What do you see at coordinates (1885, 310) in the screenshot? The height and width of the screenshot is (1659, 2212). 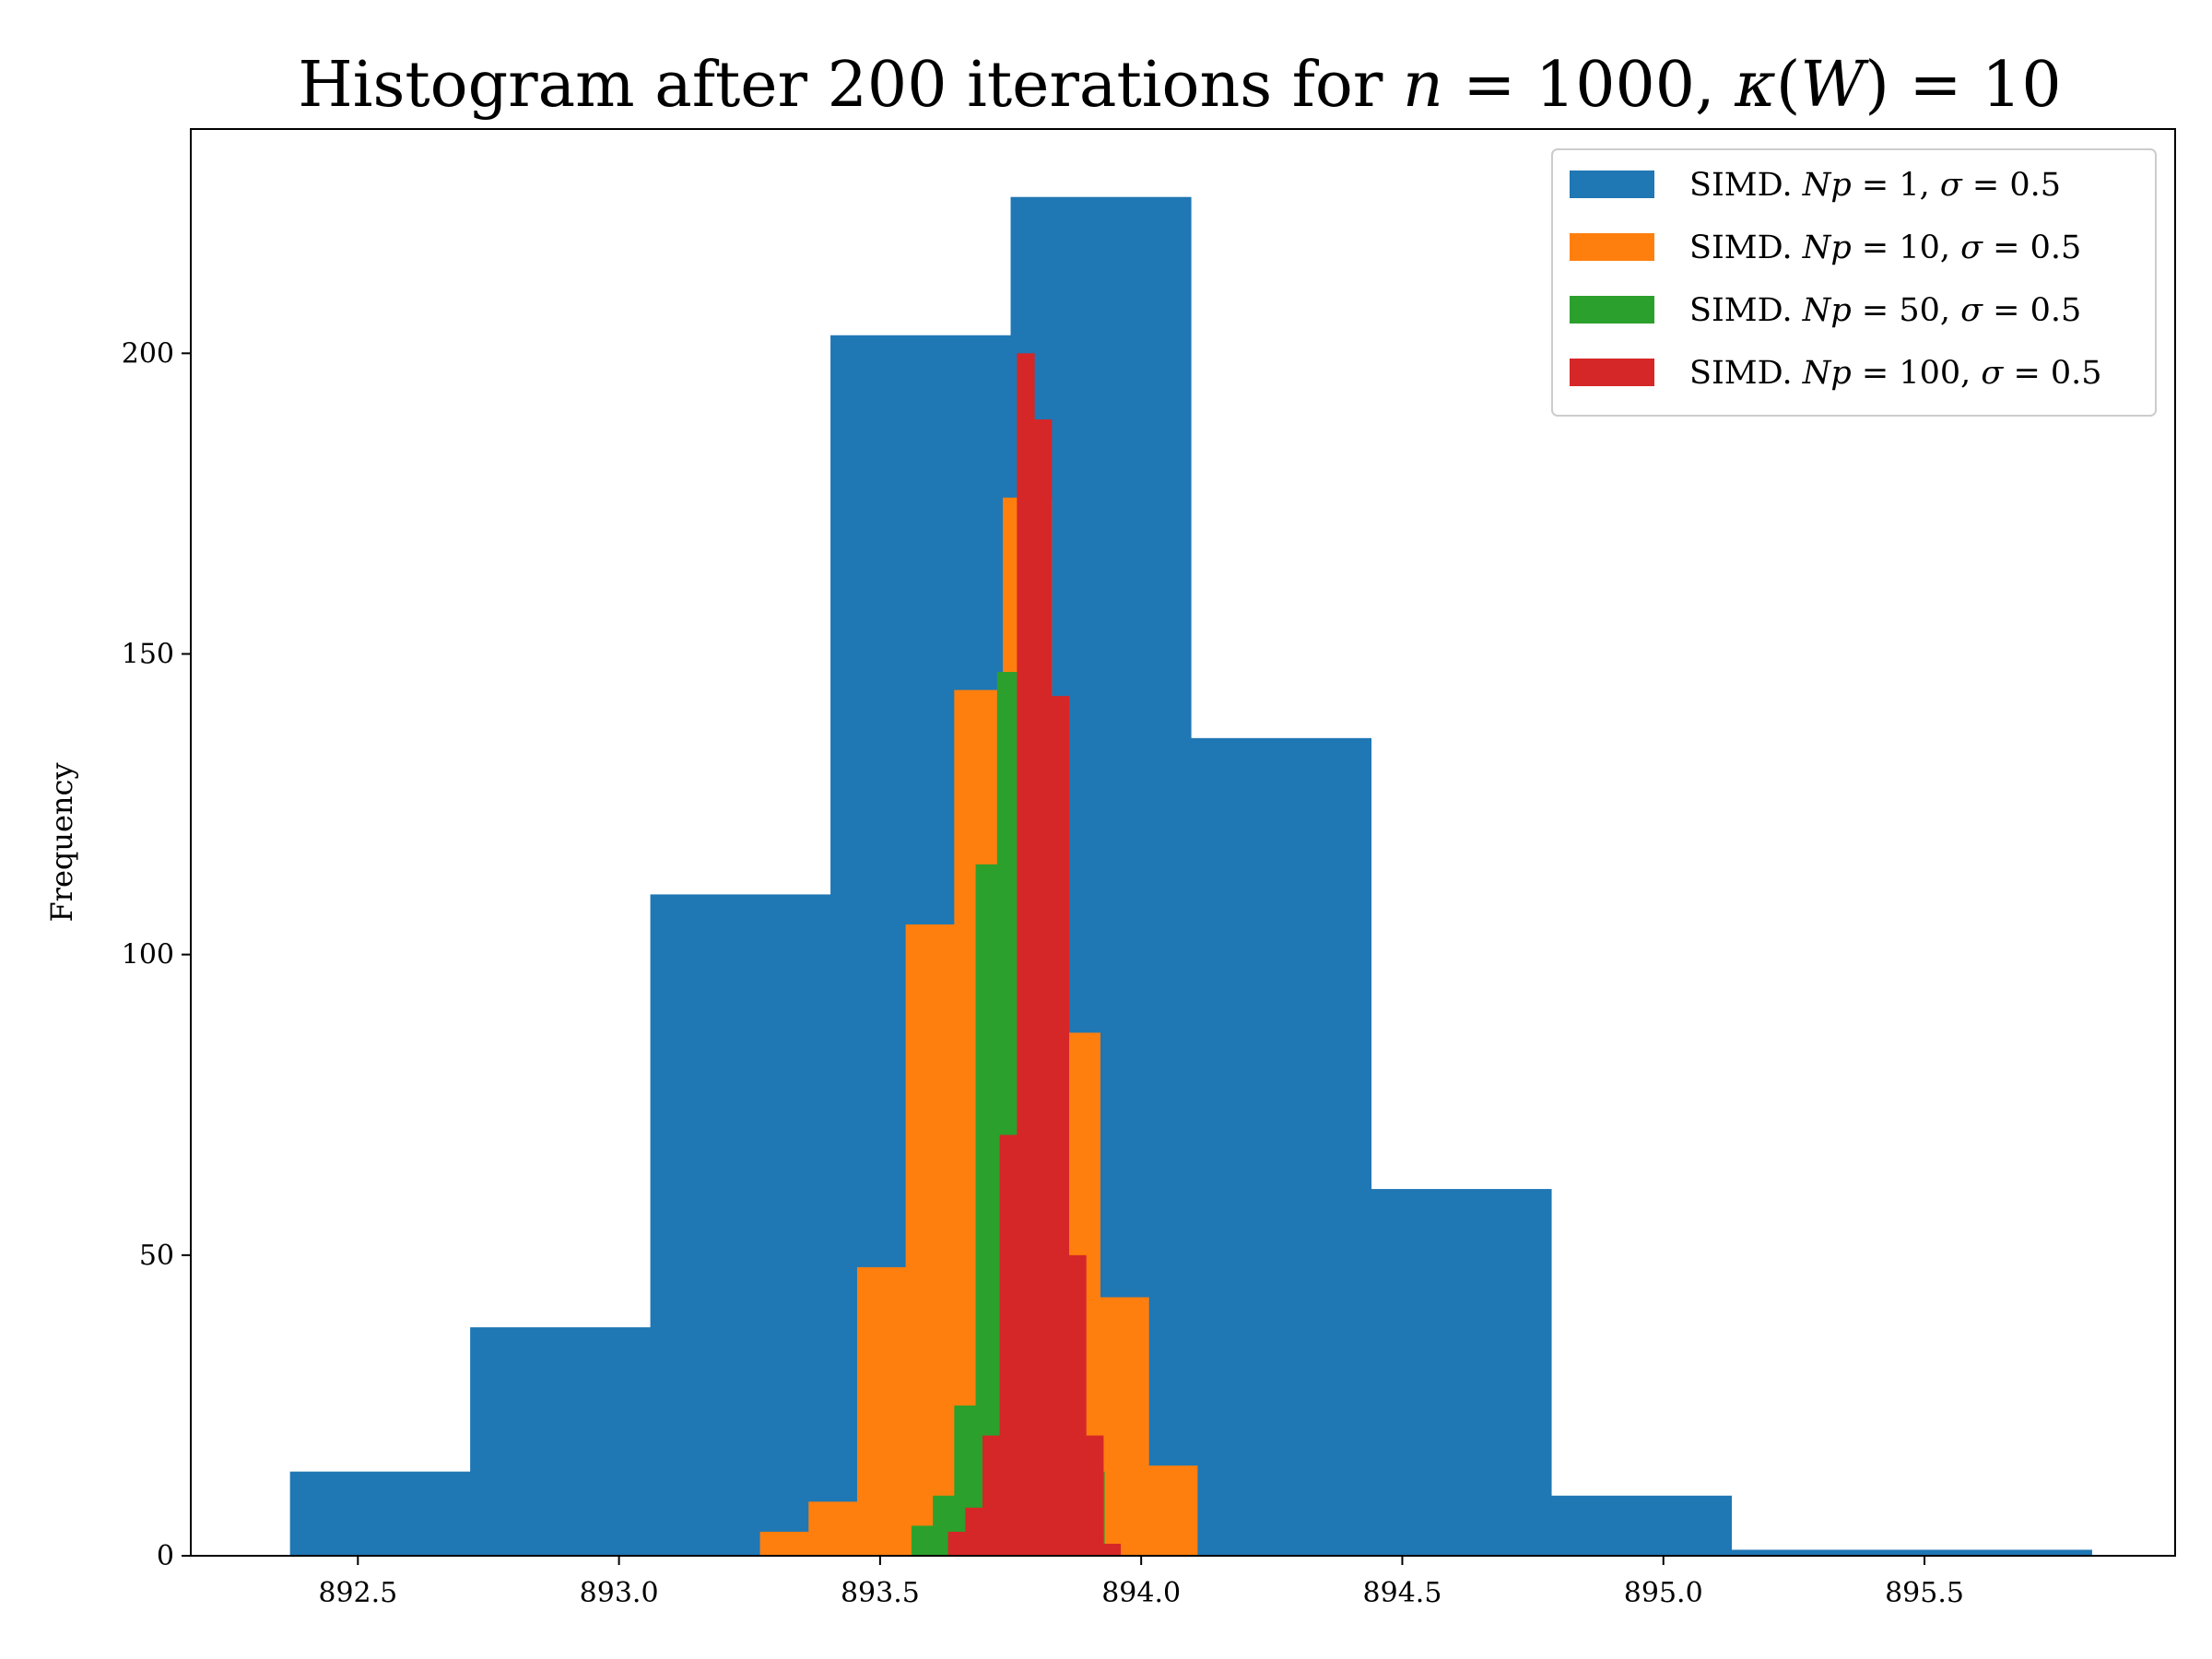 I see `legend-label: SIMD. Np = 50, σ = 0.5` at bounding box center [1885, 310].